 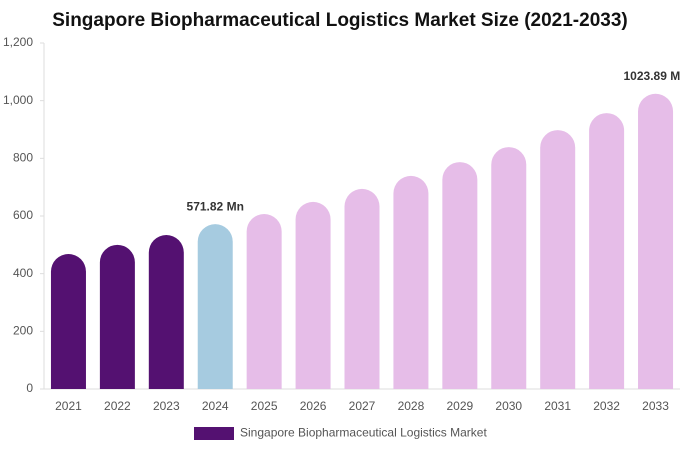 What do you see at coordinates (23, 273) in the screenshot?
I see `y-tick-label: 400` at bounding box center [23, 273].